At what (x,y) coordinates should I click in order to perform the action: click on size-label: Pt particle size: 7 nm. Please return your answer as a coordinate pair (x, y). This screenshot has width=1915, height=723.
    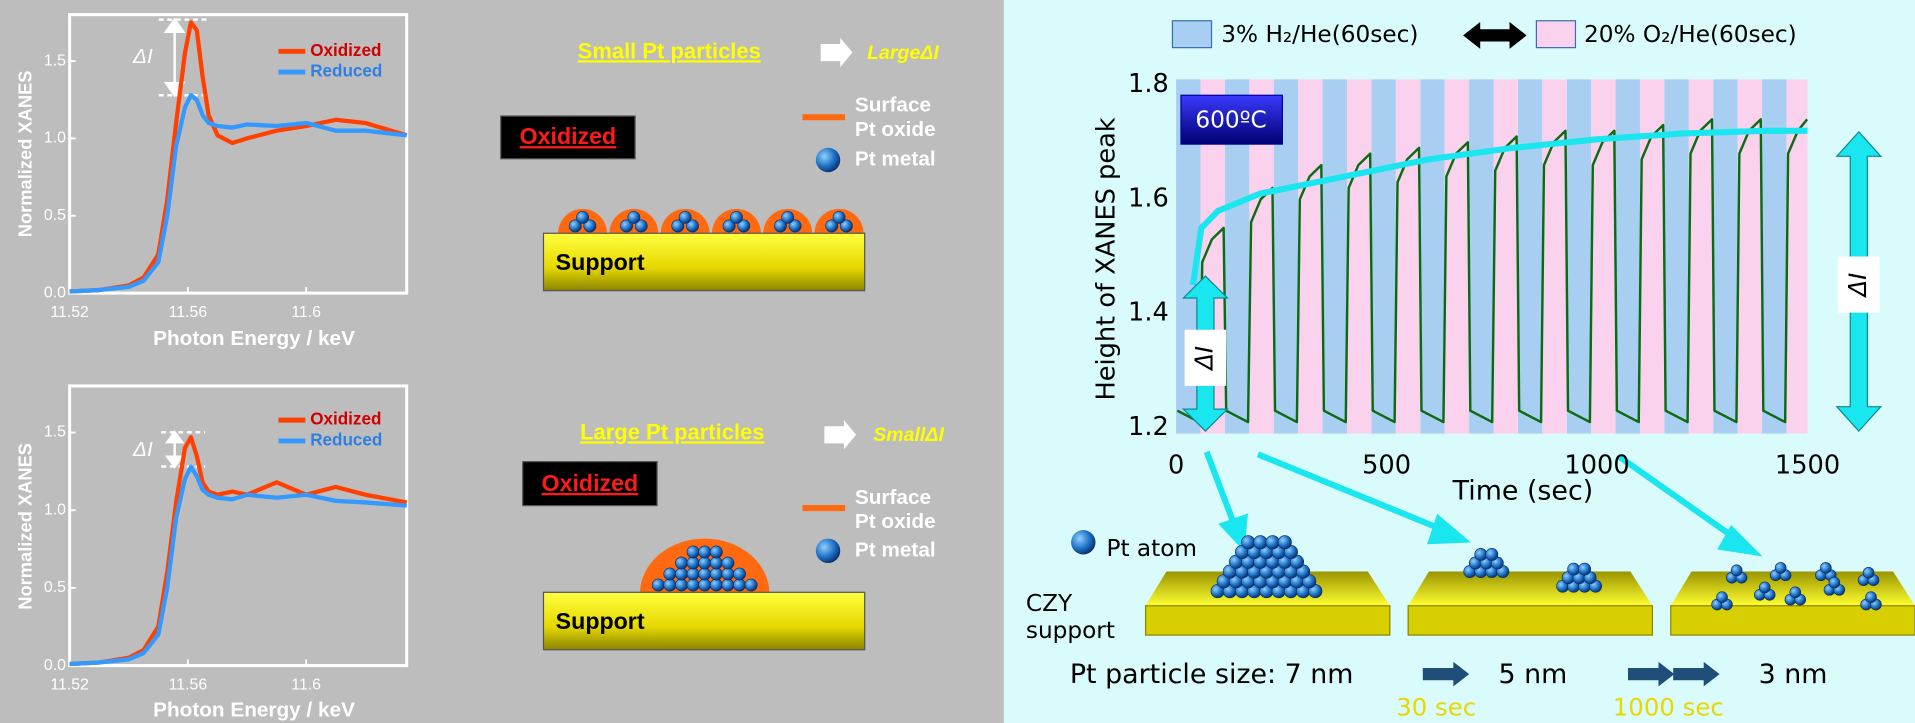
    Looking at the image, I should click on (1212, 674).